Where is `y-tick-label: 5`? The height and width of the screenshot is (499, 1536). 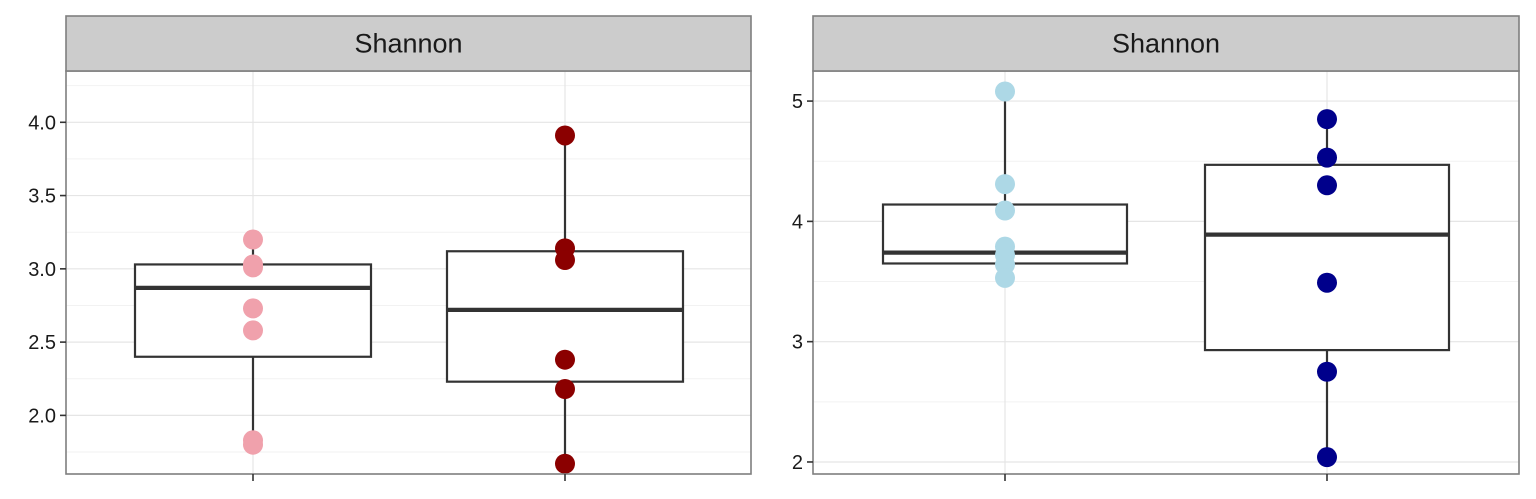
y-tick-label: 5 is located at coordinates (797, 102).